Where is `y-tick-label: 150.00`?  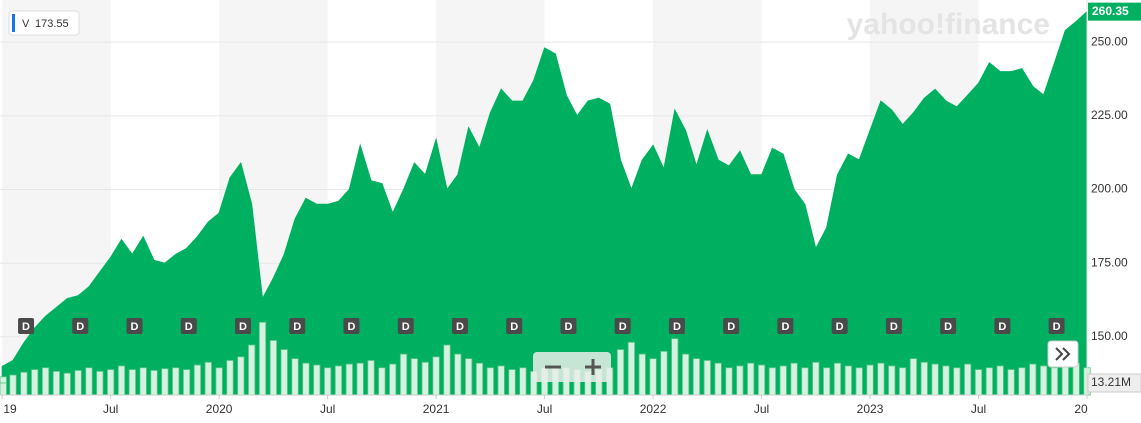
y-tick-label: 150.00 is located at coordinates (1109, 336).